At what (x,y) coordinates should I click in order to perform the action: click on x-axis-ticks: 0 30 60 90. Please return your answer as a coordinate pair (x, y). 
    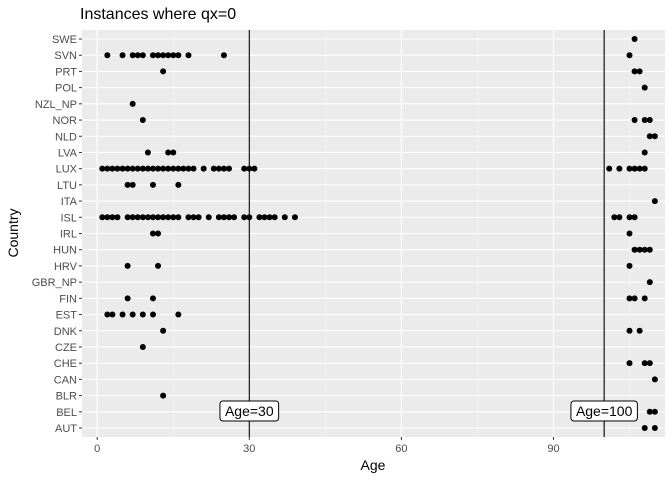
    Looking at the image, I should click on (327, 446).